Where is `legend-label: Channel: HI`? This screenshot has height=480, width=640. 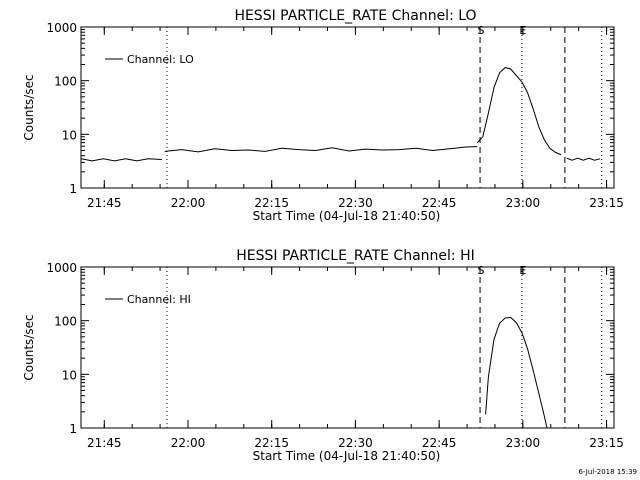 legend-label: Channel: HI is located at coordinates (159, 299).